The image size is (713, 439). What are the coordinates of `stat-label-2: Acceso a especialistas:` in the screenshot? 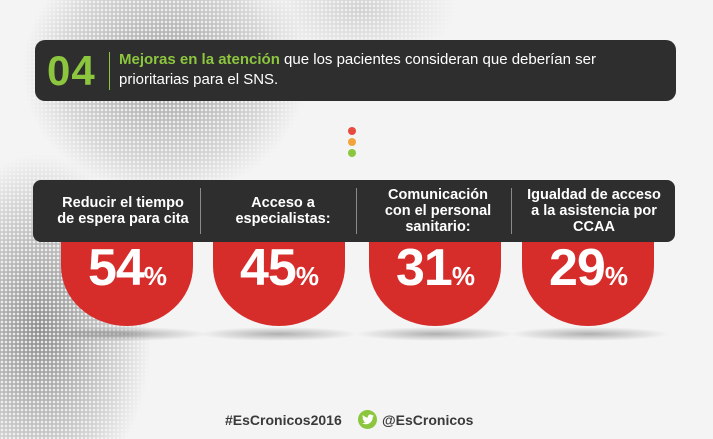 It's located at (283, 211).